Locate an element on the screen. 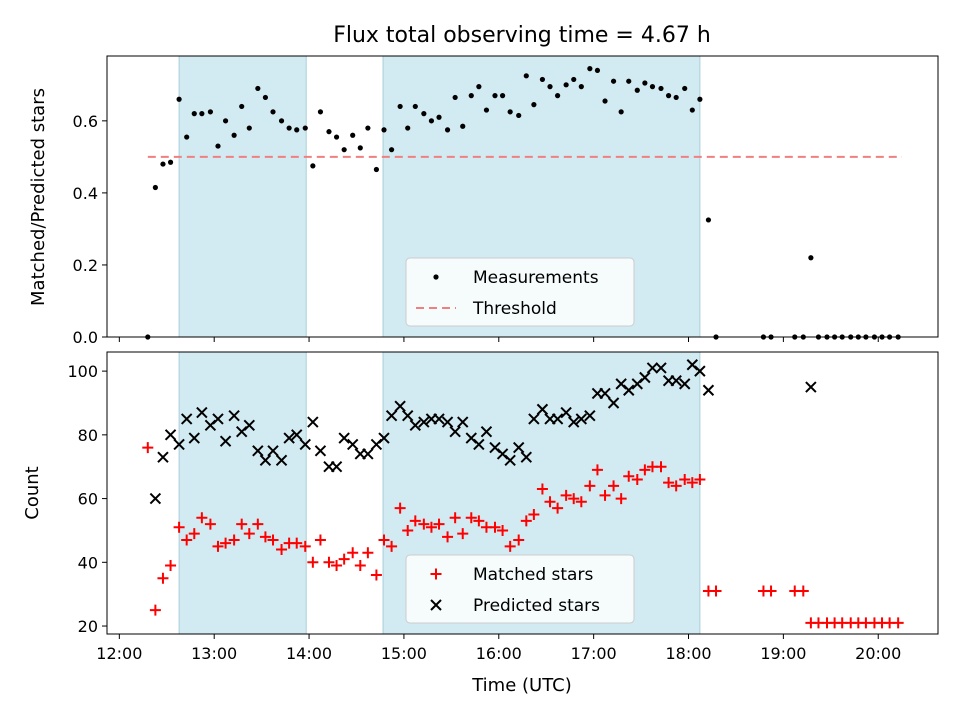 The height and width of the screenshot is (720, 960). legend-box is located at coordinates (520, 292).